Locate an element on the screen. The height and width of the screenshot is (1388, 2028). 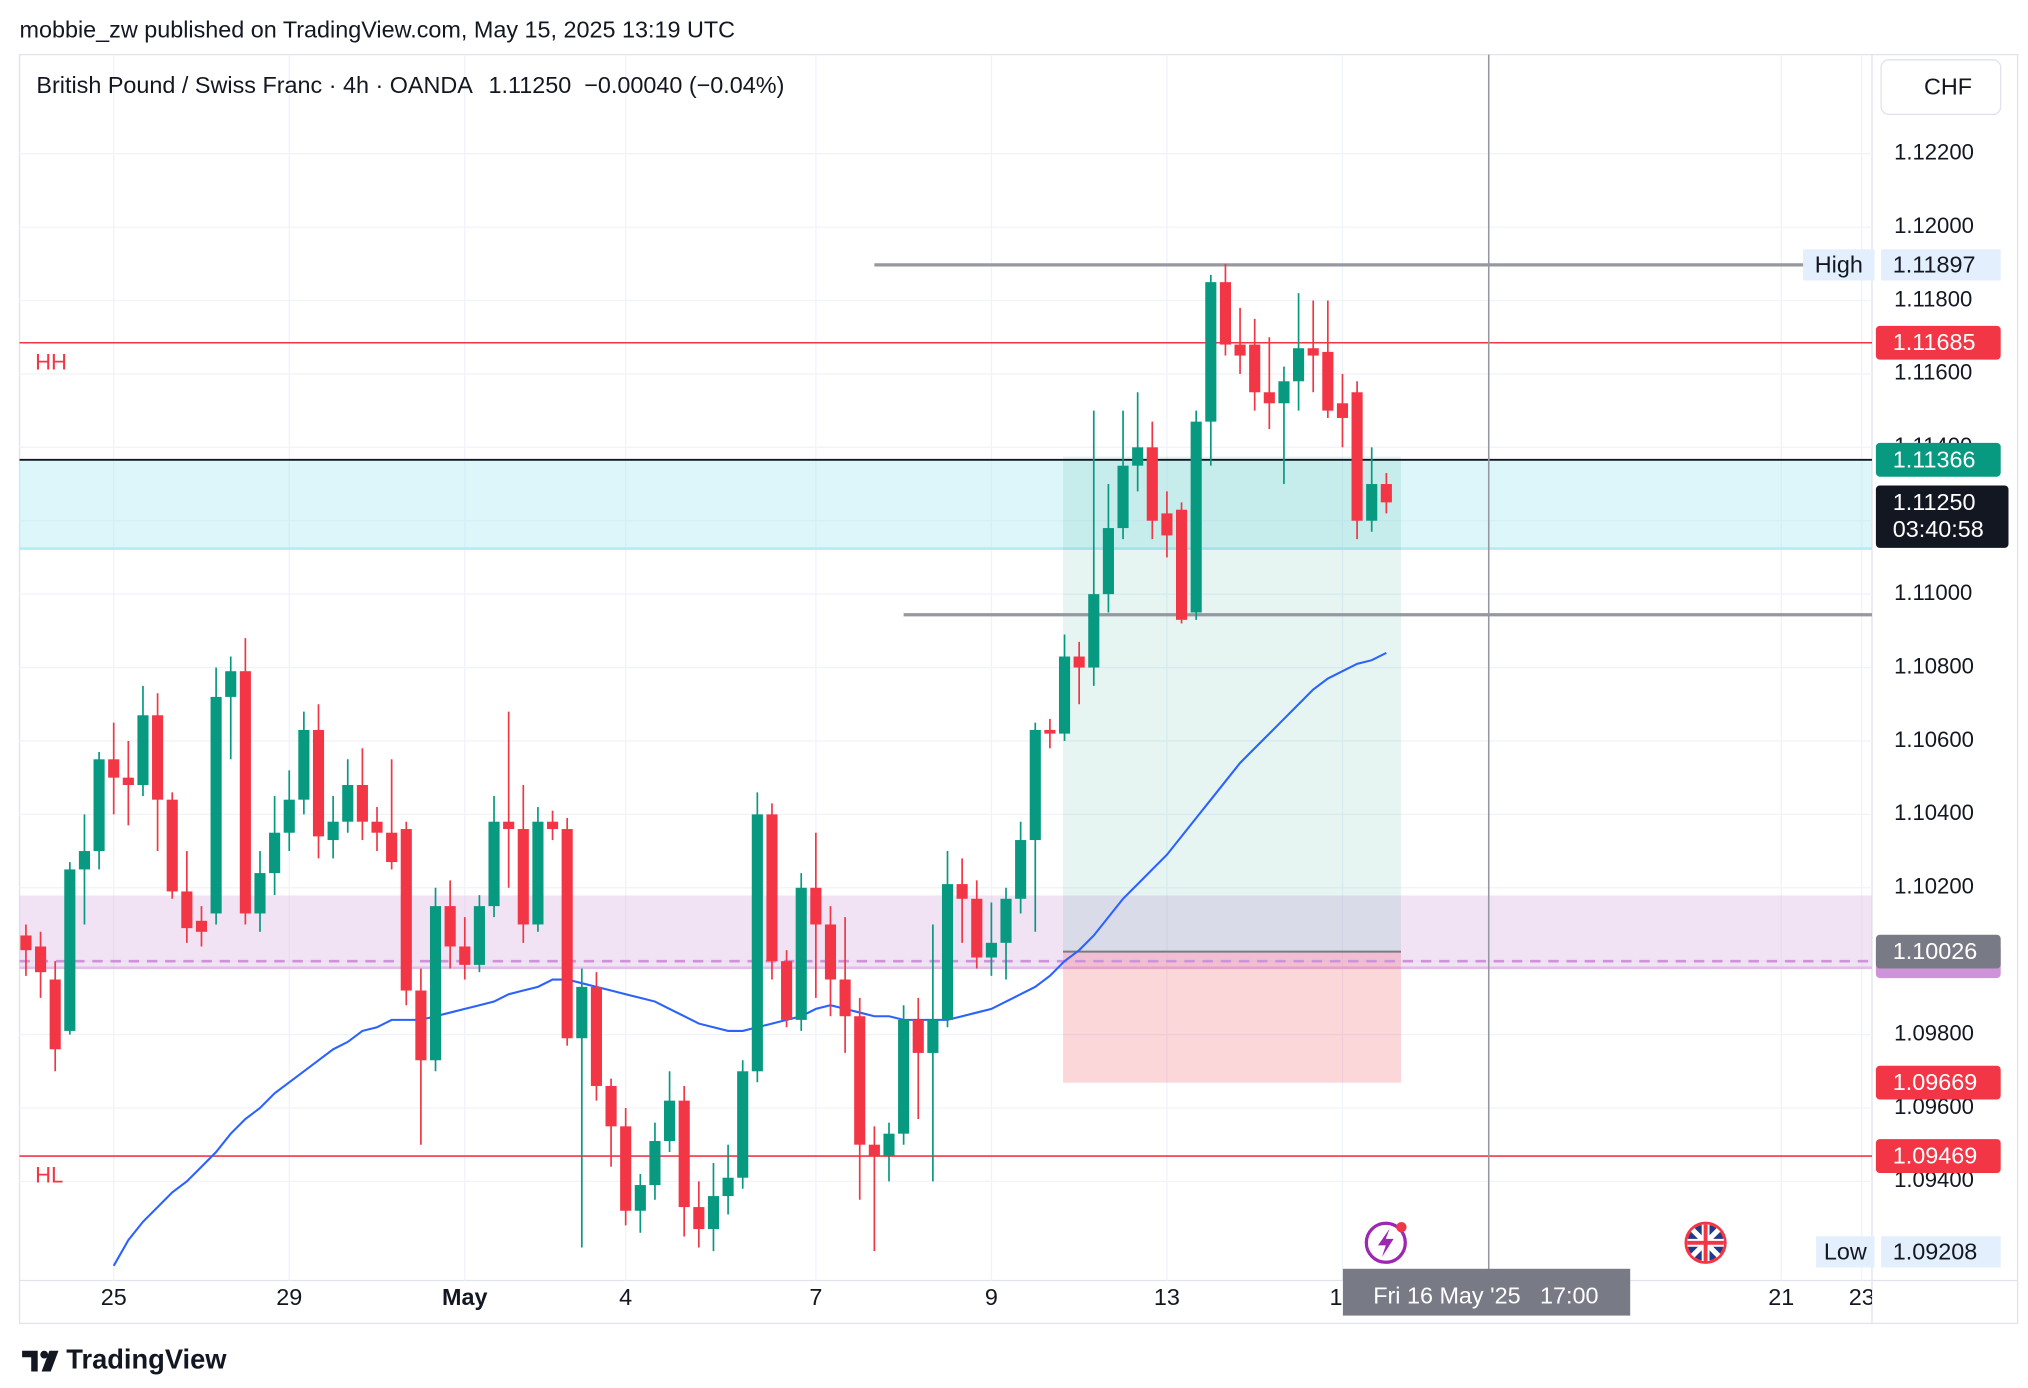
level-name: HL is located at coordinates (49, 1175).